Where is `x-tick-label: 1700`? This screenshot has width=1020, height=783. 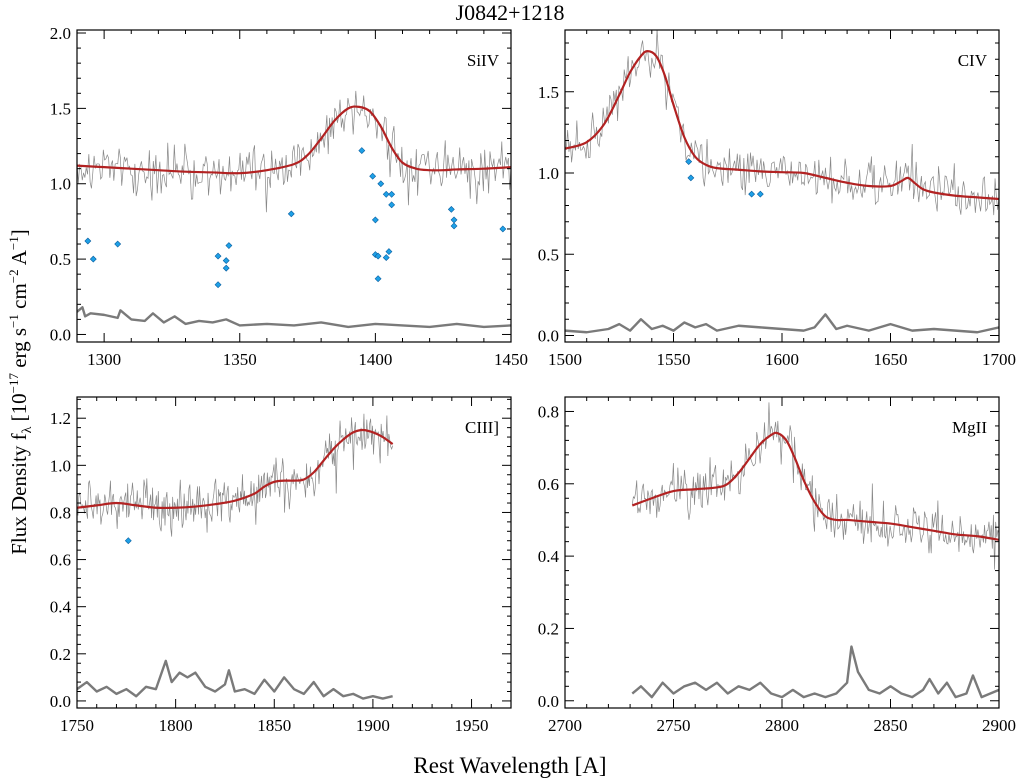 x-tick-label: 1700 is located at coordinates (999, 359).